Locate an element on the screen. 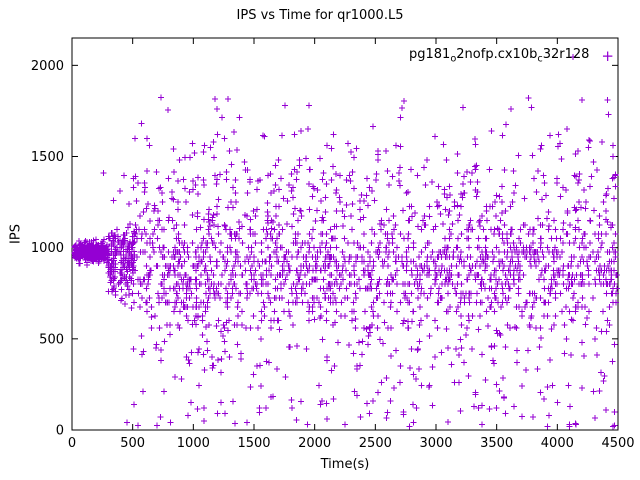 The width and height of the screenshot is (640, 480). legend-marker-icon: + is located at coordinates (607, 55).